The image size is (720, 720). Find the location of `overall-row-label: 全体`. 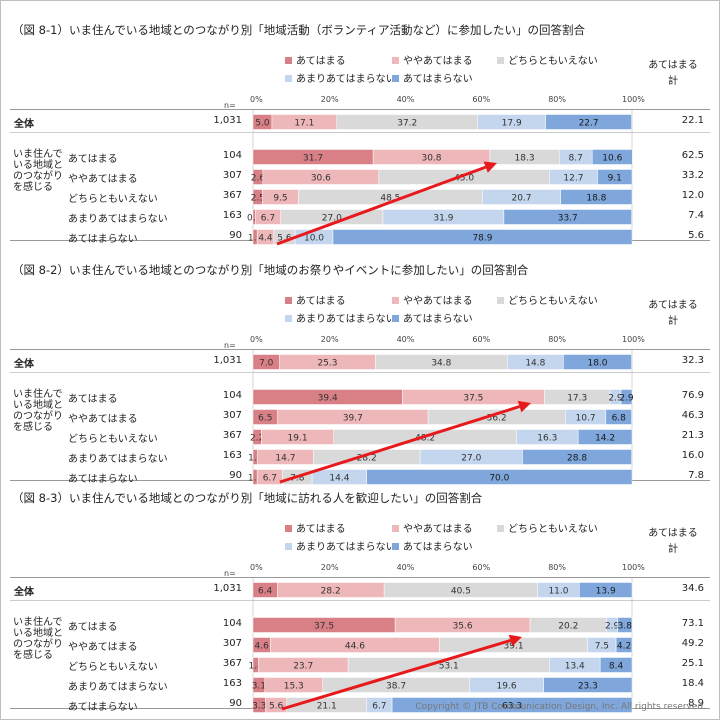

overall-row-label: 全体 is located at coordinates (24, 592).